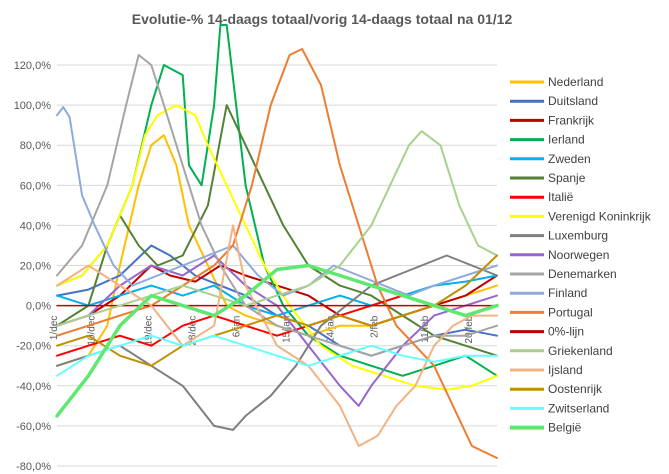 The height and width of the screenshot is (474, 669). Describe the element at coordinates (578, 408) in the screenshot. I see `legend-label: Zwitserland` at that location.